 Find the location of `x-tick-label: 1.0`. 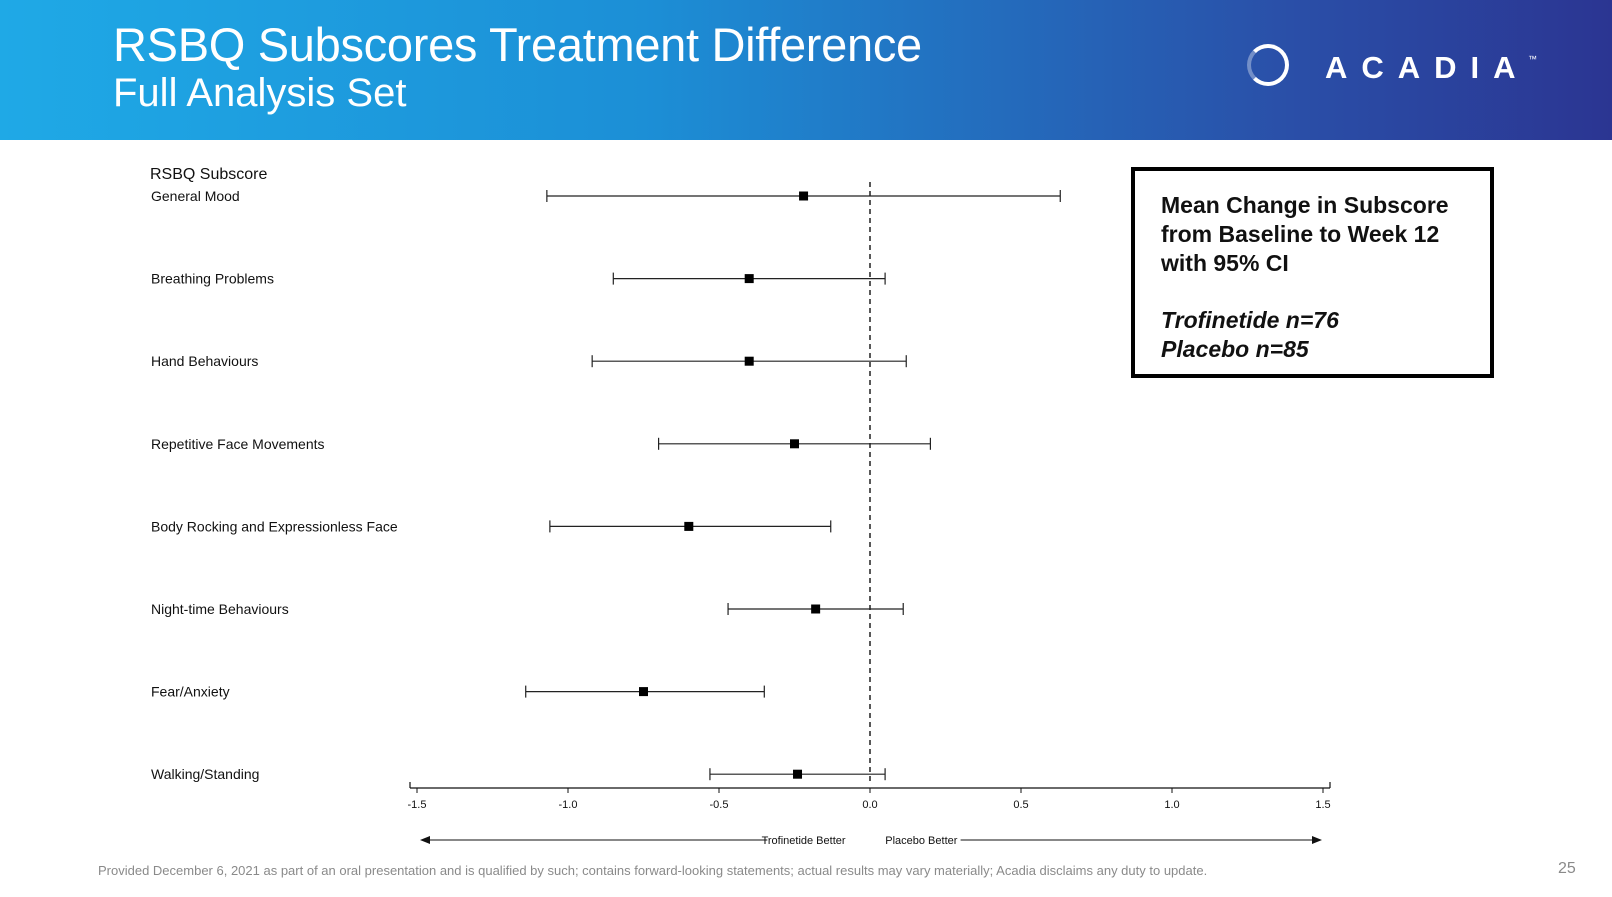

x-tick-label: 1.0 is located at coordinates (1171, 805).